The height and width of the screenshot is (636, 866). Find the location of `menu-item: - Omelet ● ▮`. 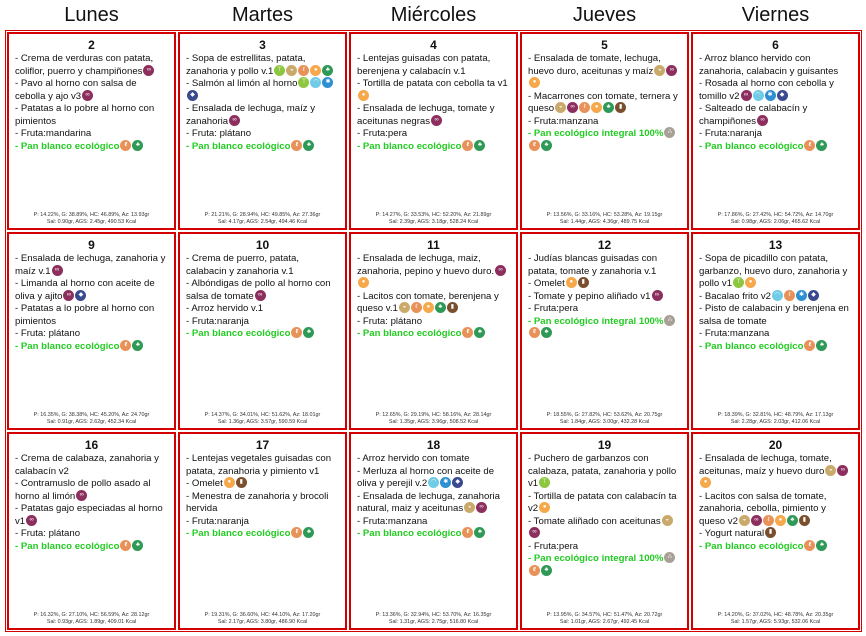

menu-item: - Omelet ● ▮ is located at coordinates (262, 484).